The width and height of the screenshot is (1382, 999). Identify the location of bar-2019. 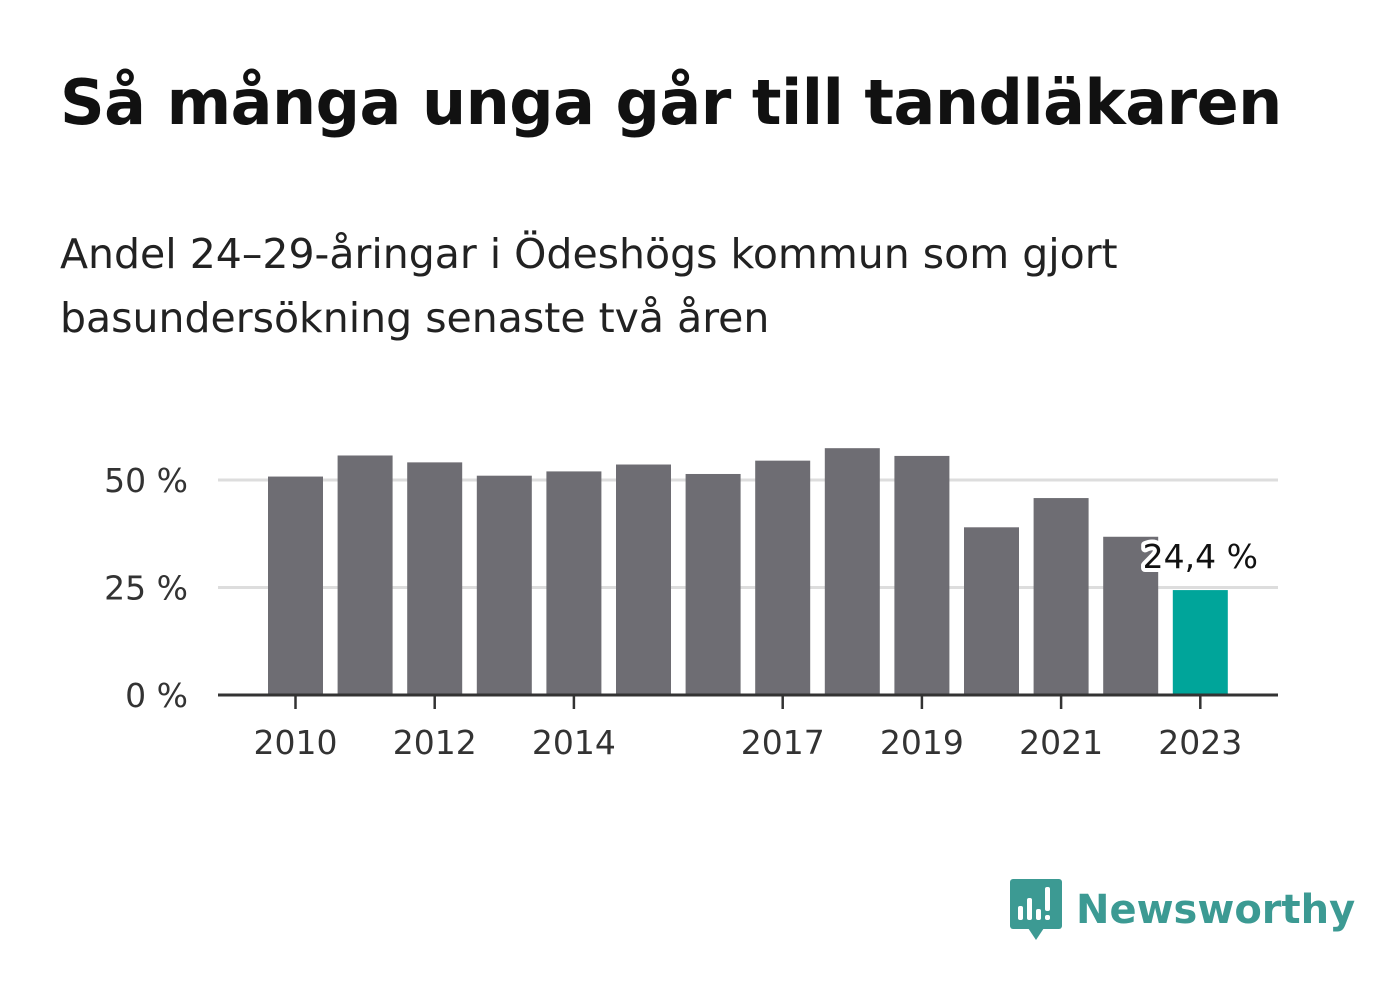
(922, 575).